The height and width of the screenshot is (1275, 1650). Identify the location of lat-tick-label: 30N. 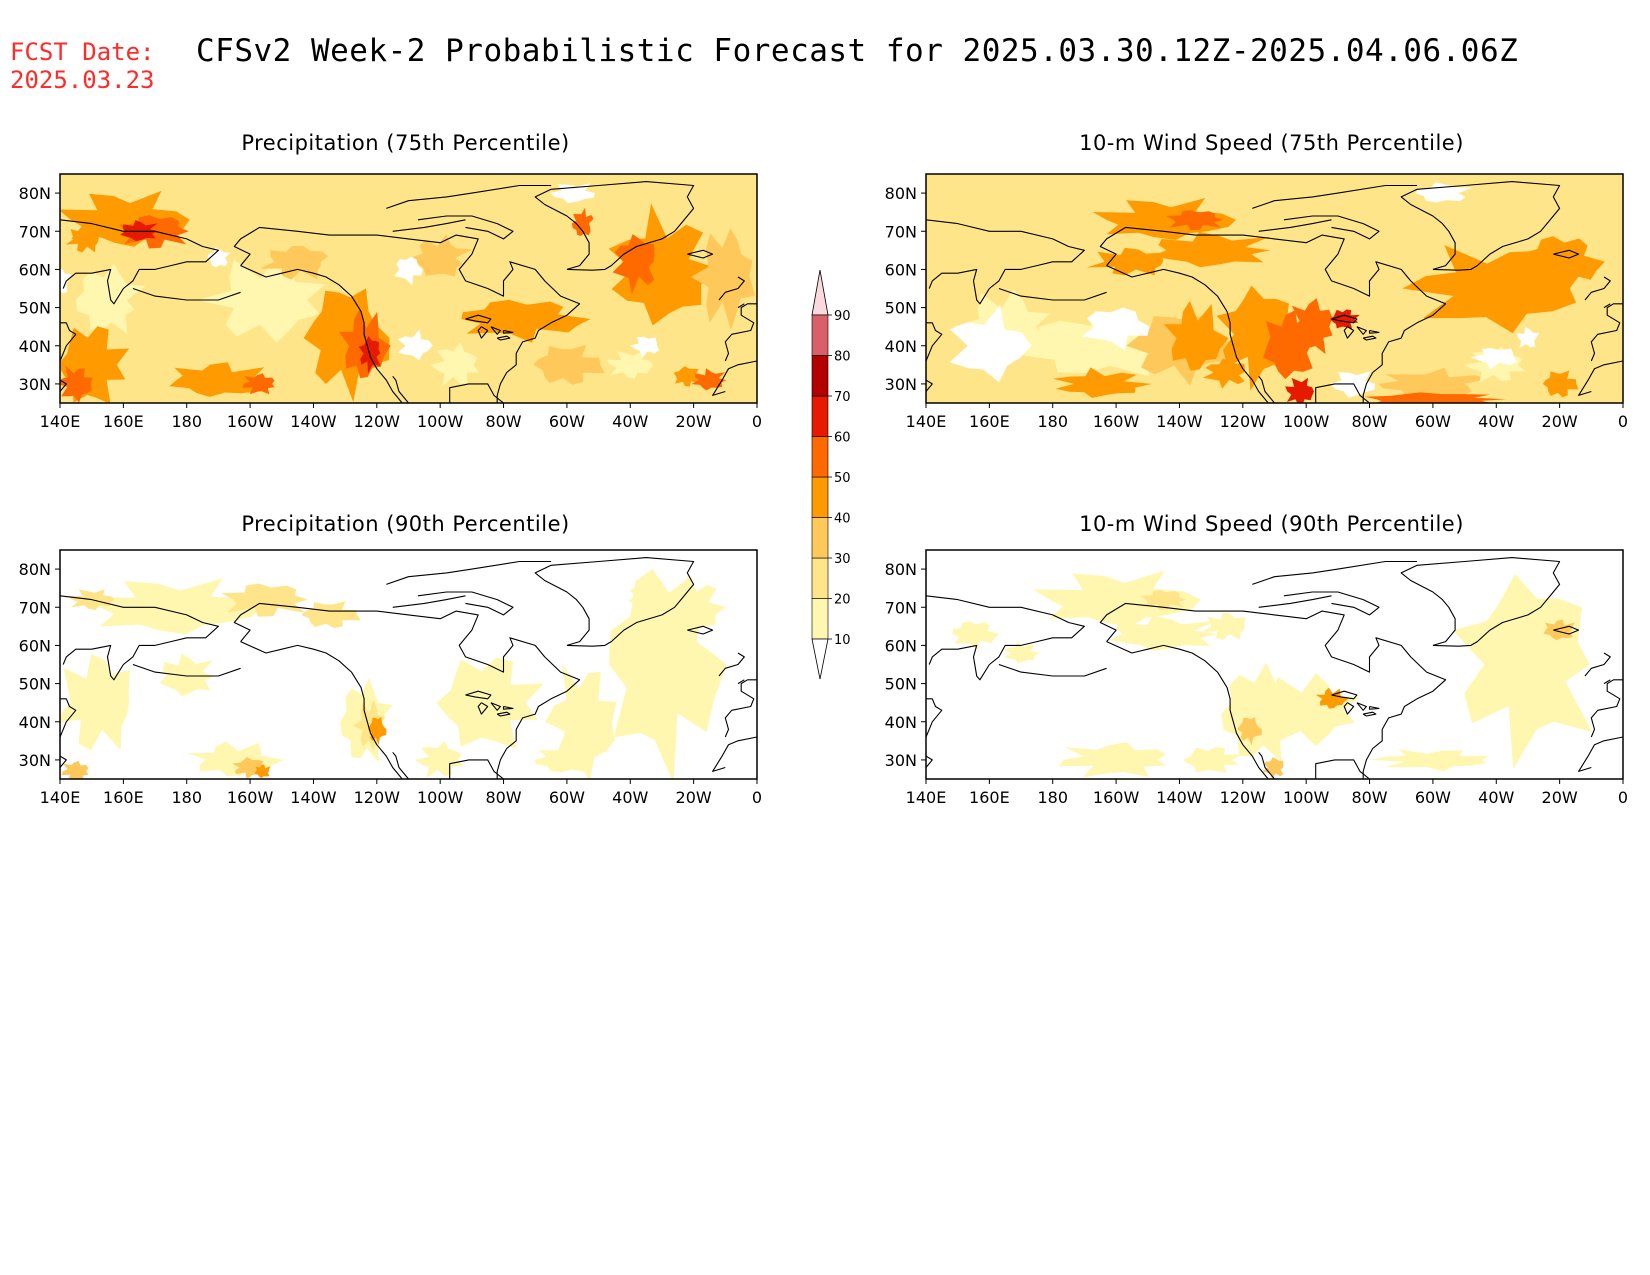
(901, 384).